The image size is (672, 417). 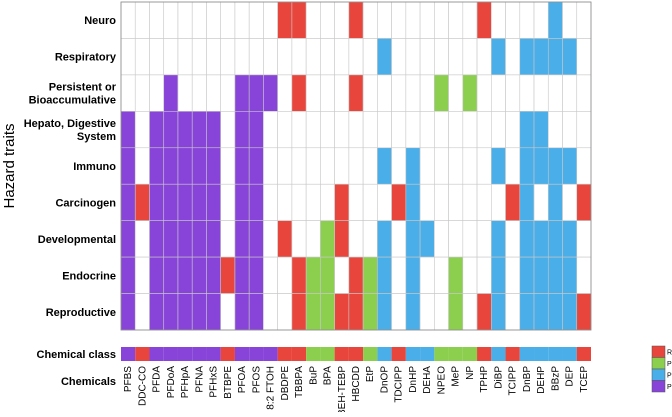 I want to click on x-tick-label: BBzP, so click(x=555, y=378).